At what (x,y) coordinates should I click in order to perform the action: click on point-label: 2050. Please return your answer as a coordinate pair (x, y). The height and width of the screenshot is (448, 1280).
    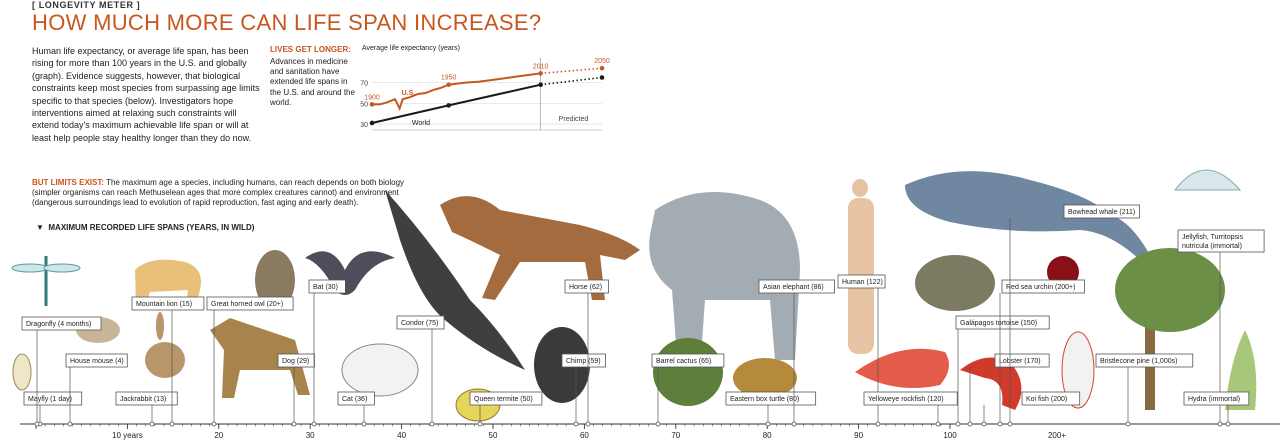
    Looking at the image, I should click on (602, 61).